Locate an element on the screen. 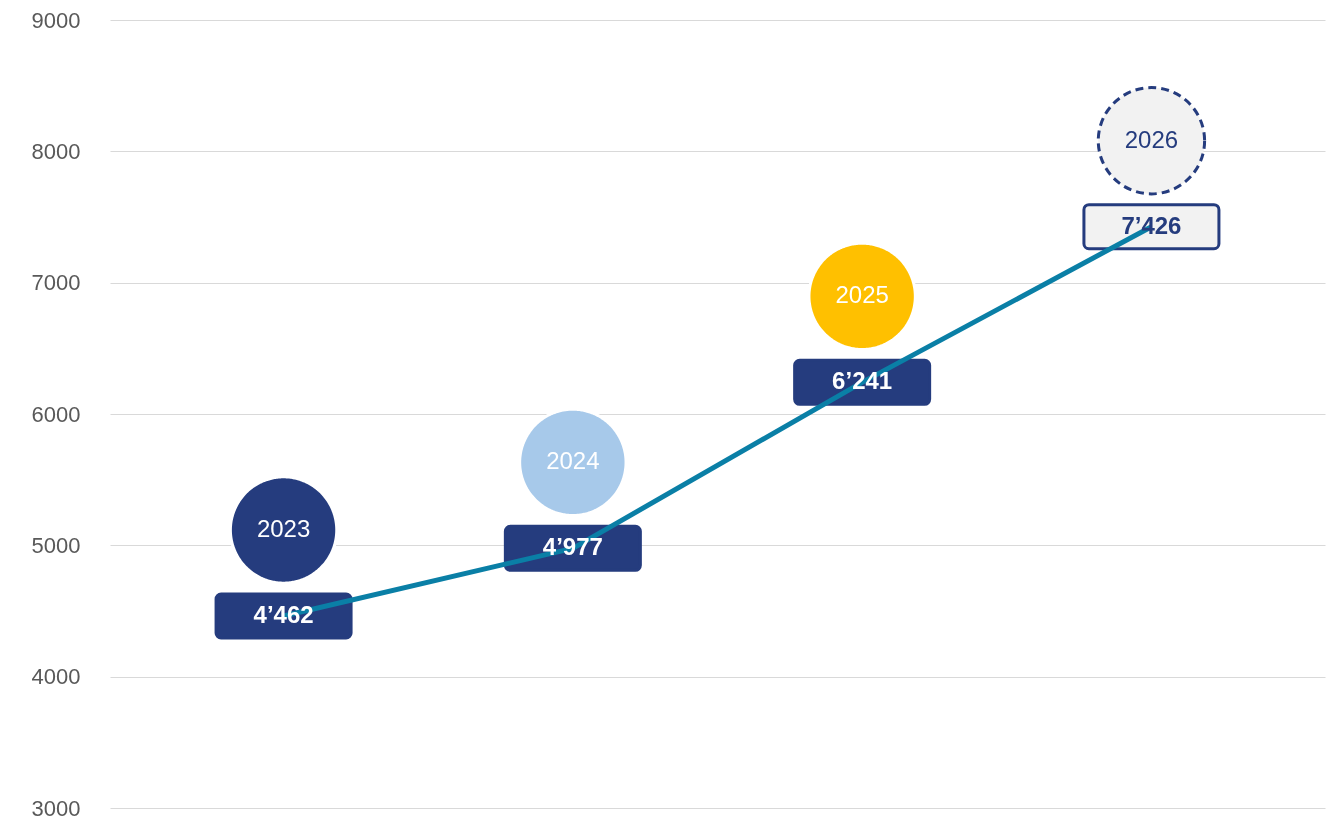 Image resolution: width=1335 pixels, height=820 pixels. x-tick-label: 2023 is located at coordinates (283, 528).